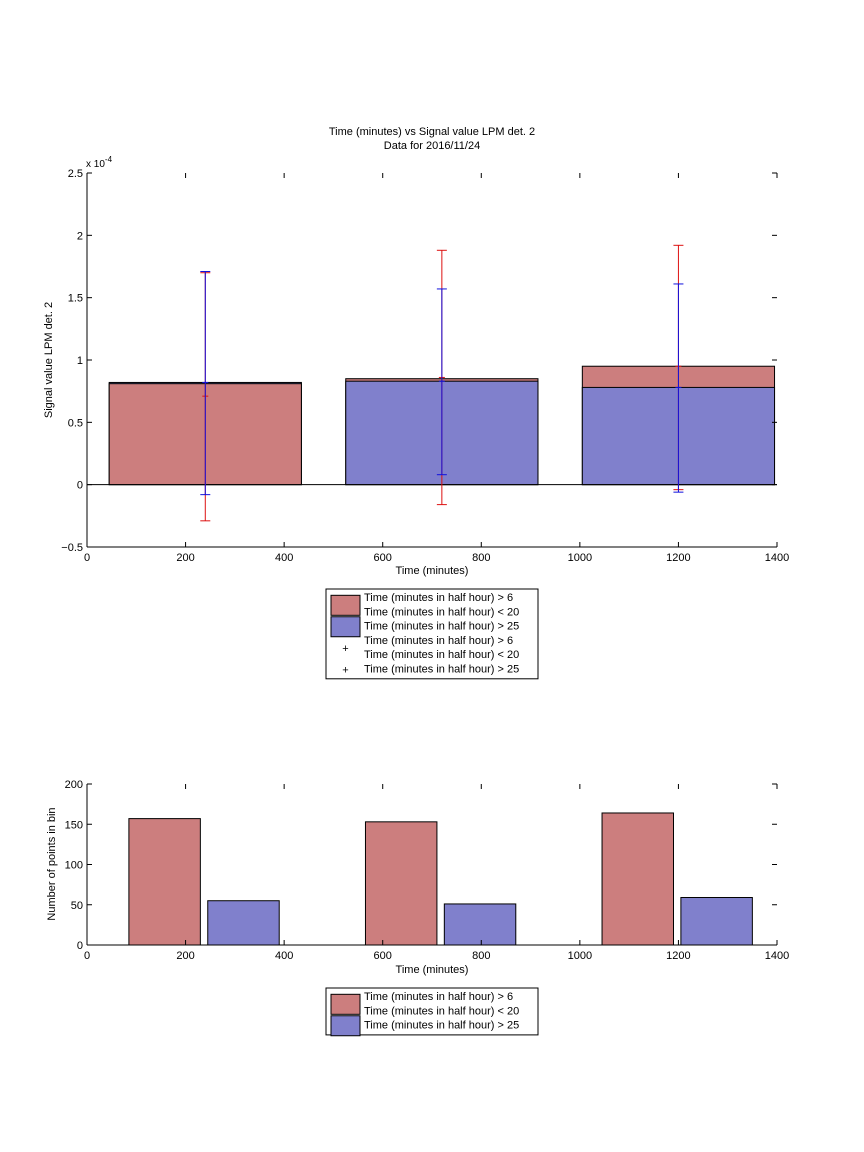  Describe the element at coordinates (185, 956) in the screenshot. I see `bottom-x-tick-label: 200` at that location.